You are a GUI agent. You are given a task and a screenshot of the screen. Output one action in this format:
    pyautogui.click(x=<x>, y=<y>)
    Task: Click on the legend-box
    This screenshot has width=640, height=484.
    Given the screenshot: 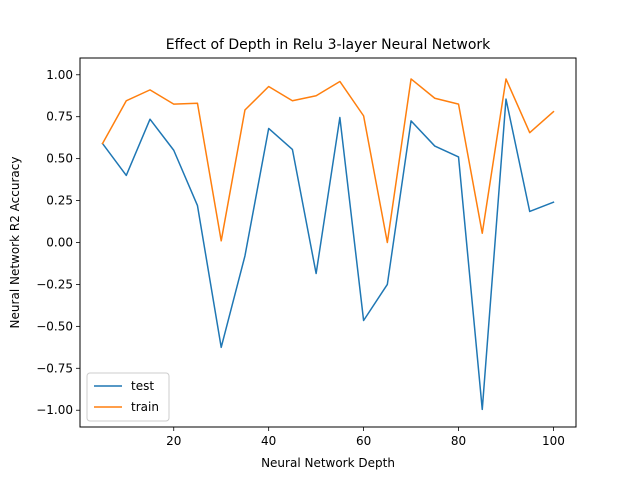 What is the action you would take?
    pyautogui.click(x=128, y=397)
    